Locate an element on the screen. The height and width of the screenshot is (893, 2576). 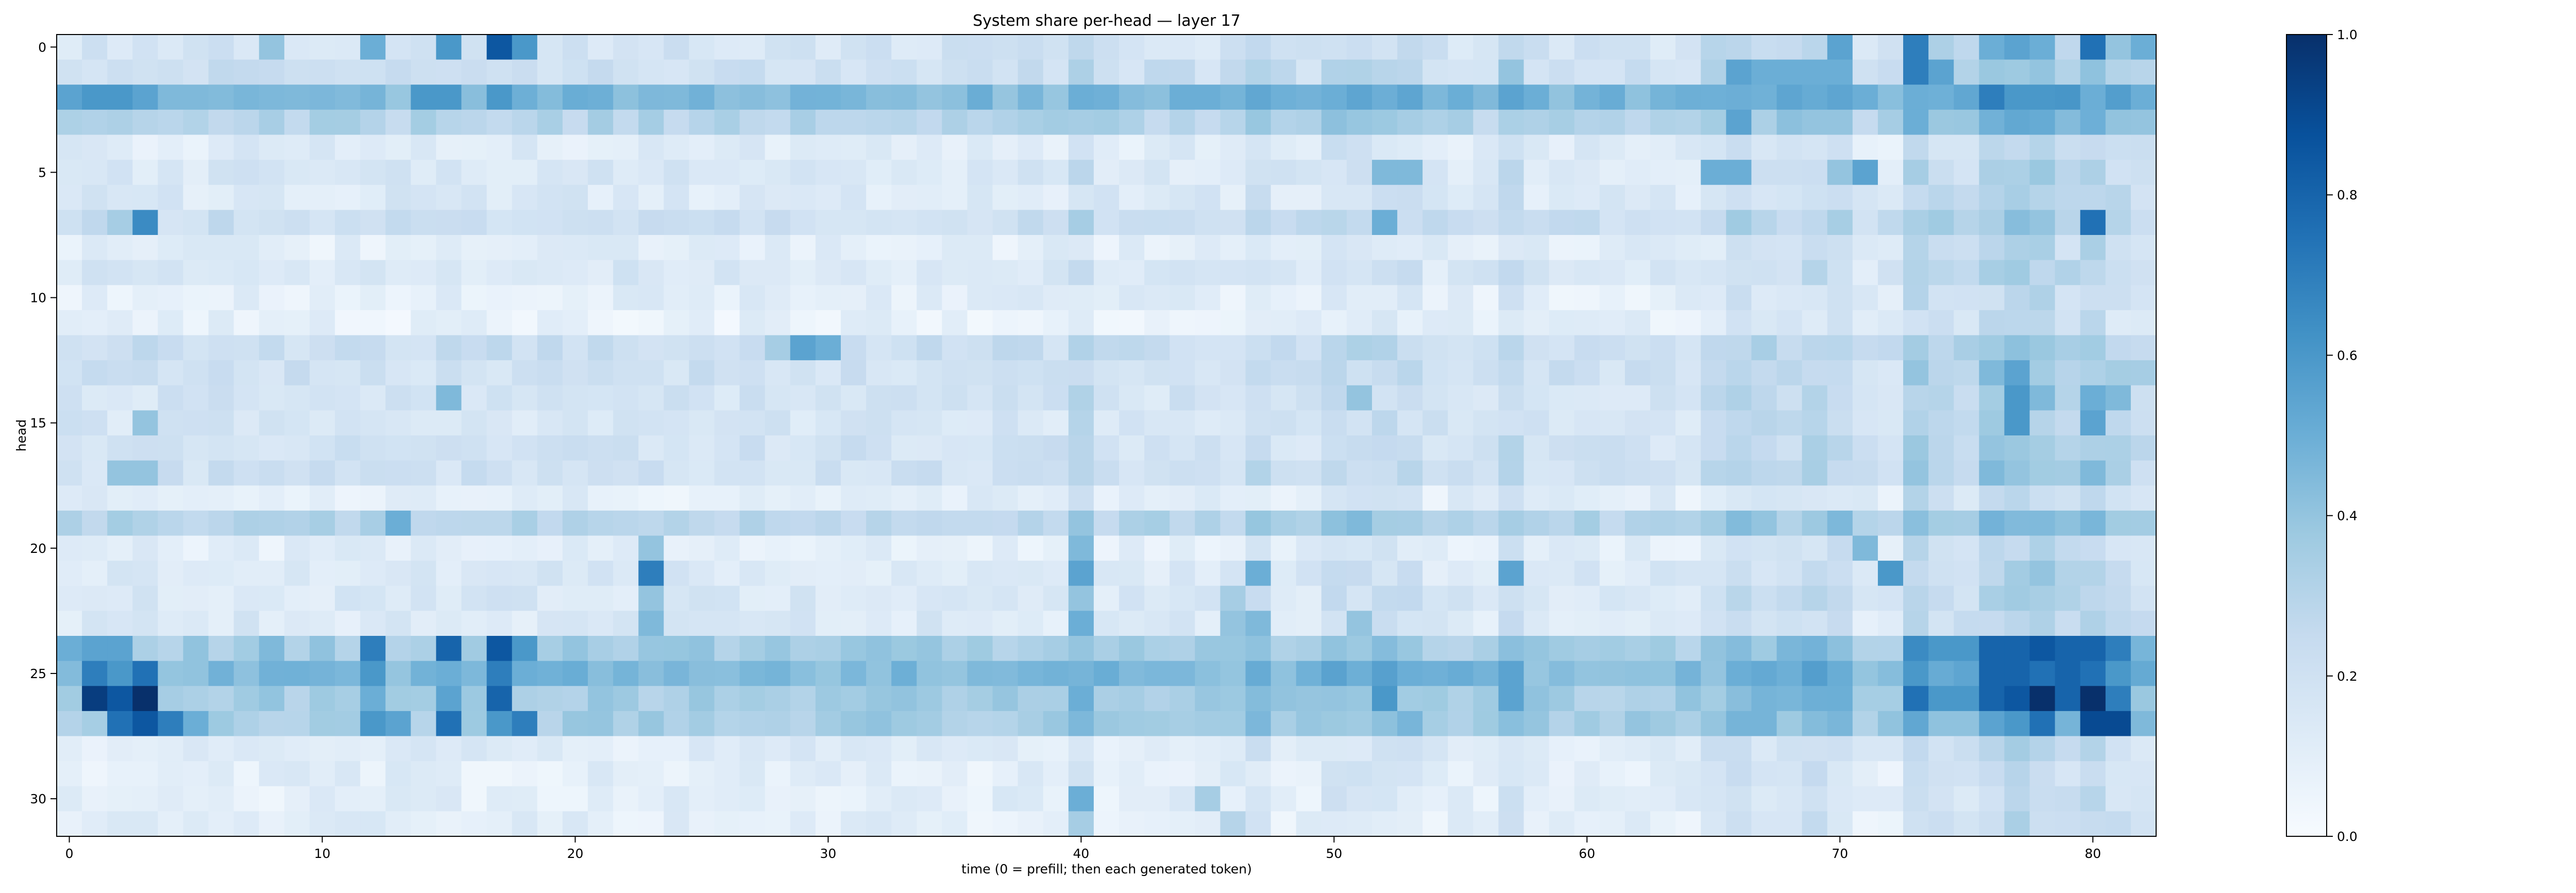
colorbar-tick-label: 1.0 is located at coordinates (2347, 34).